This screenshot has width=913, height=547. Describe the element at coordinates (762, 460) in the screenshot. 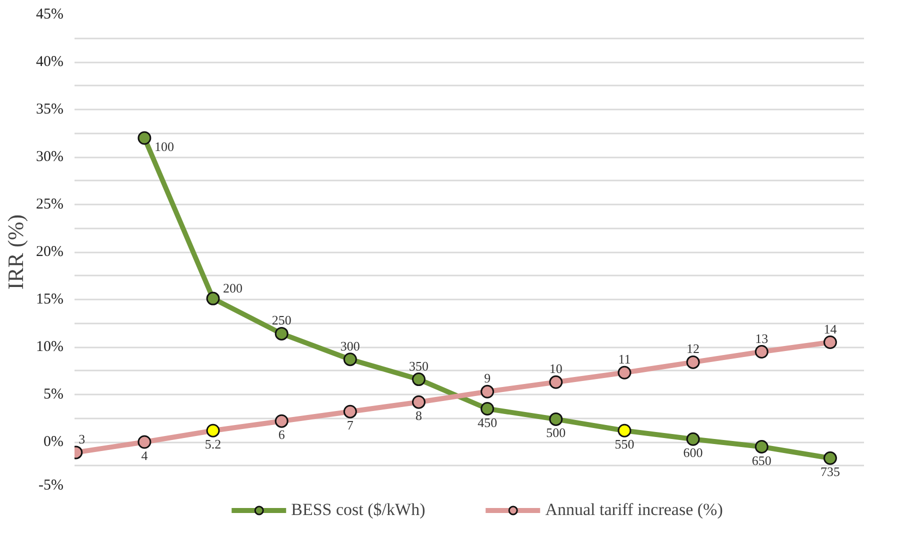

I see `annotation: 650` at that location.